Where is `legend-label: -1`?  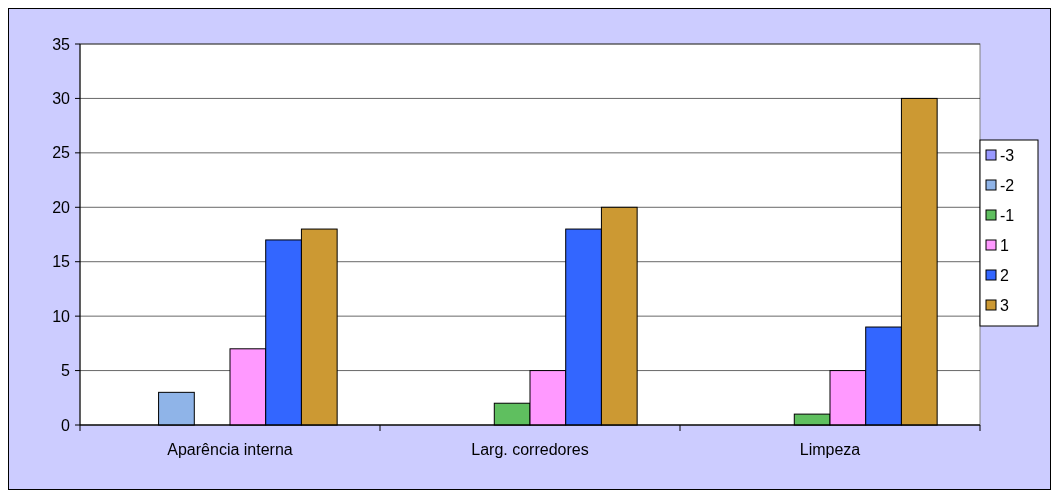 legend-label: -1 is located at coordinates (1007, 215).